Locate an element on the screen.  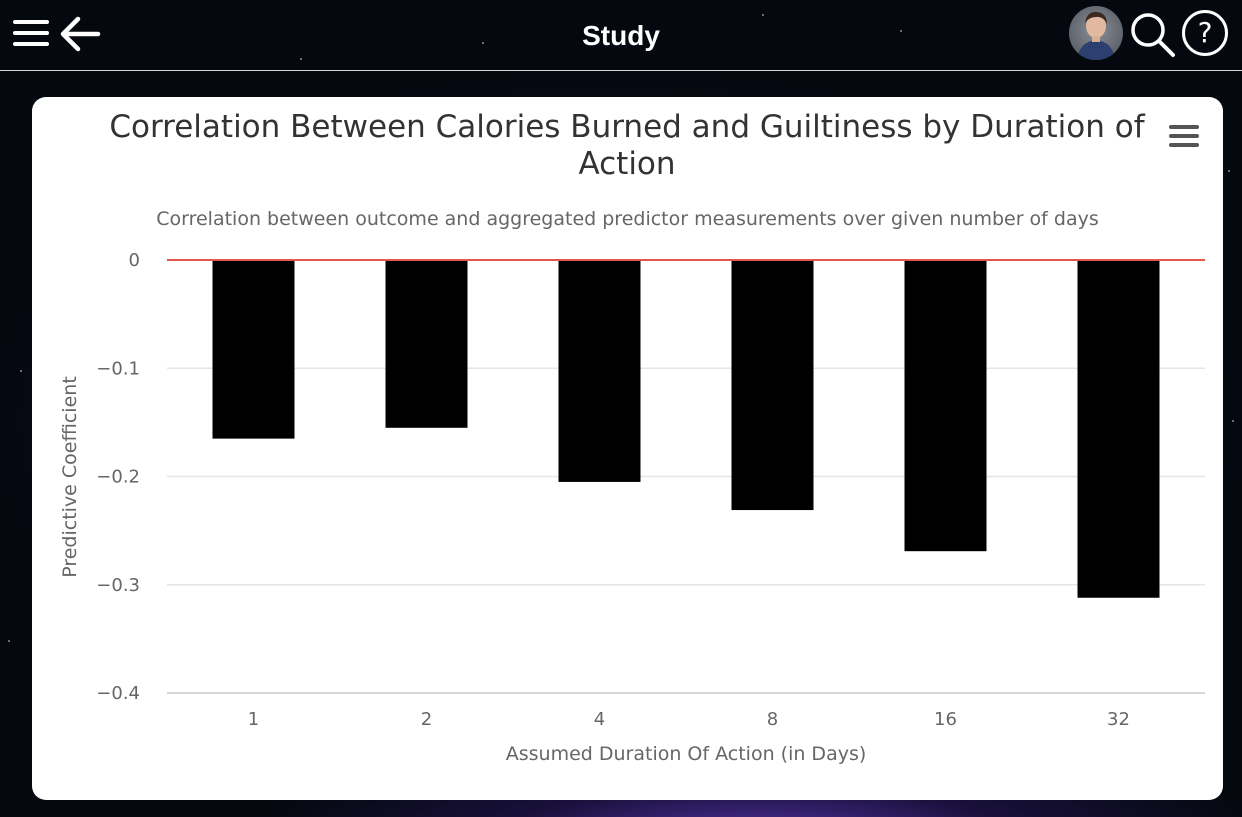
x-axis-label: Assumed Duration Of Action (in Days) is located at coordinates (686, 754).